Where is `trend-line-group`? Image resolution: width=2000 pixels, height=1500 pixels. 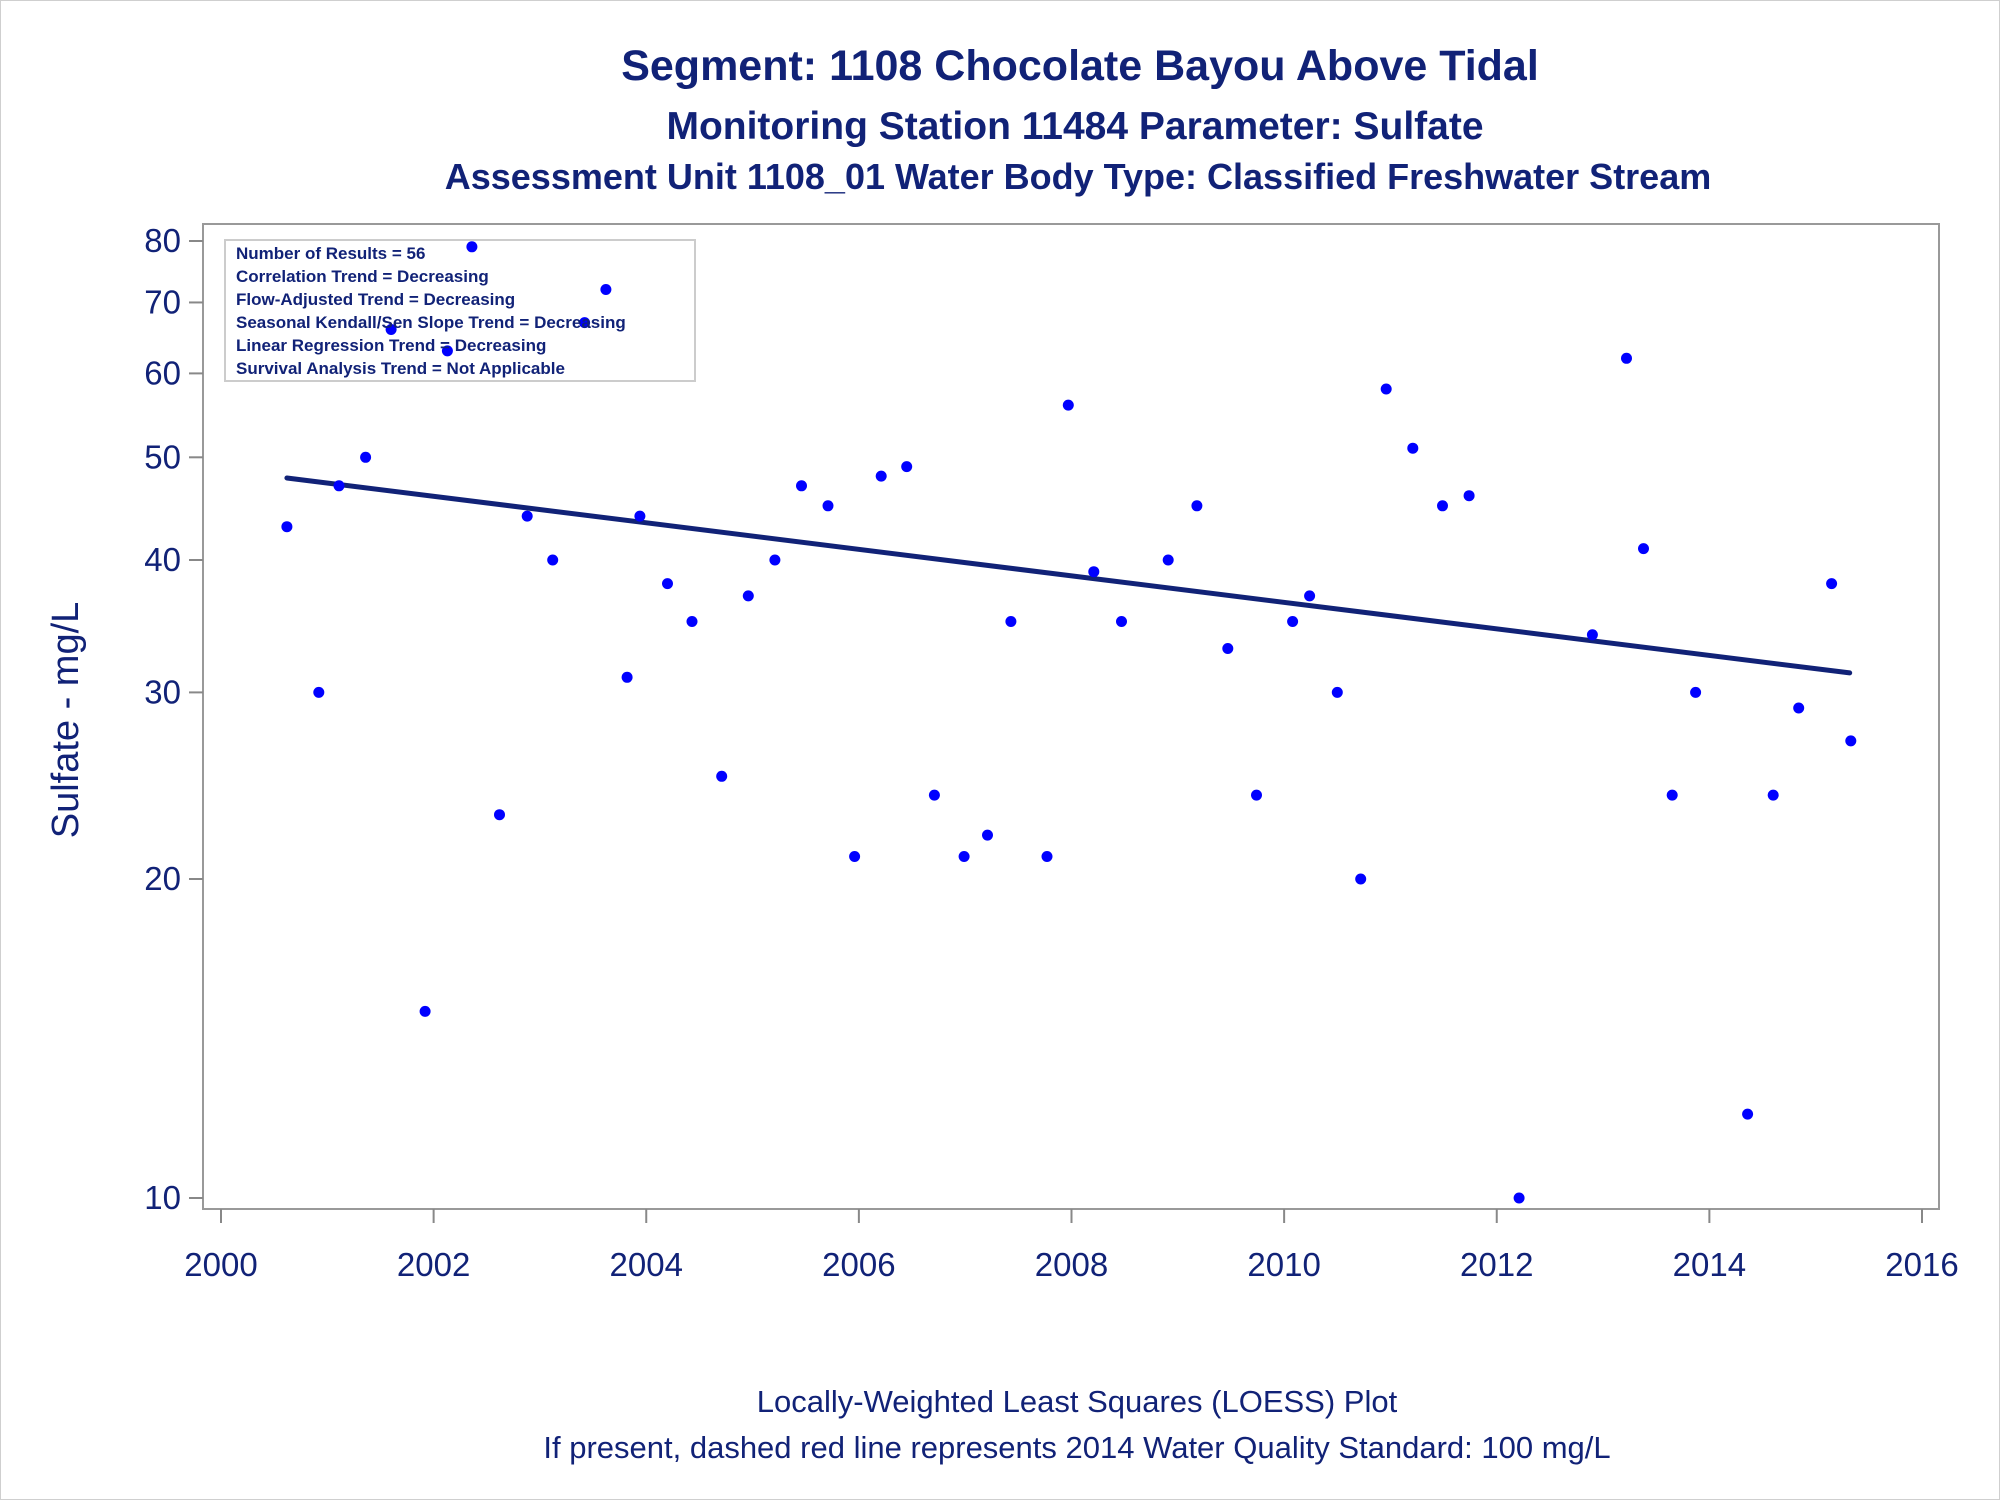 trend-line-group is located at coordinates (1068, 575).